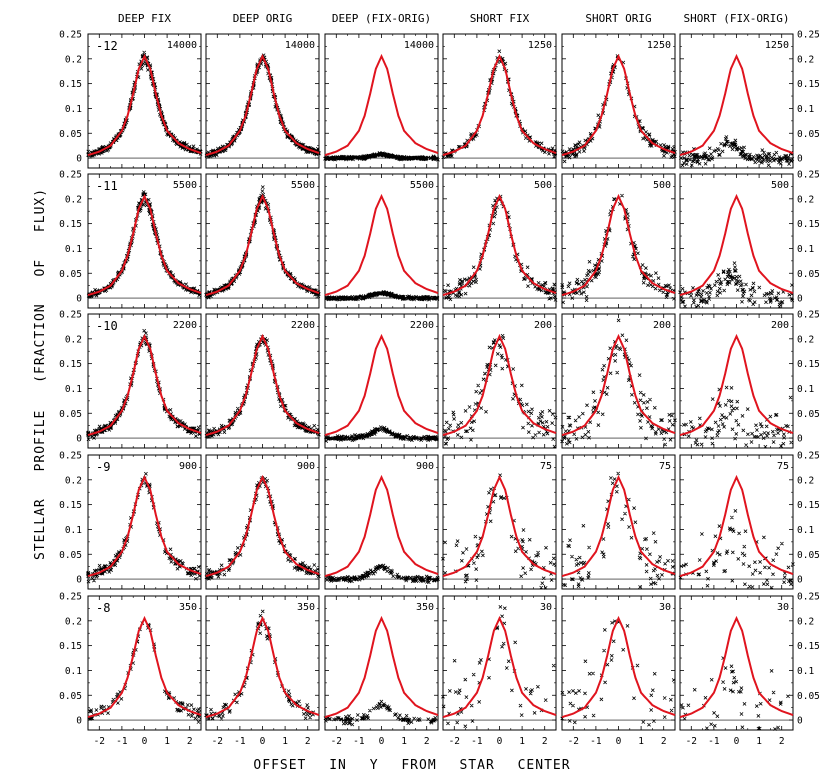  I want to click on y-tick-label-right: 0.1, so click(805, 389).